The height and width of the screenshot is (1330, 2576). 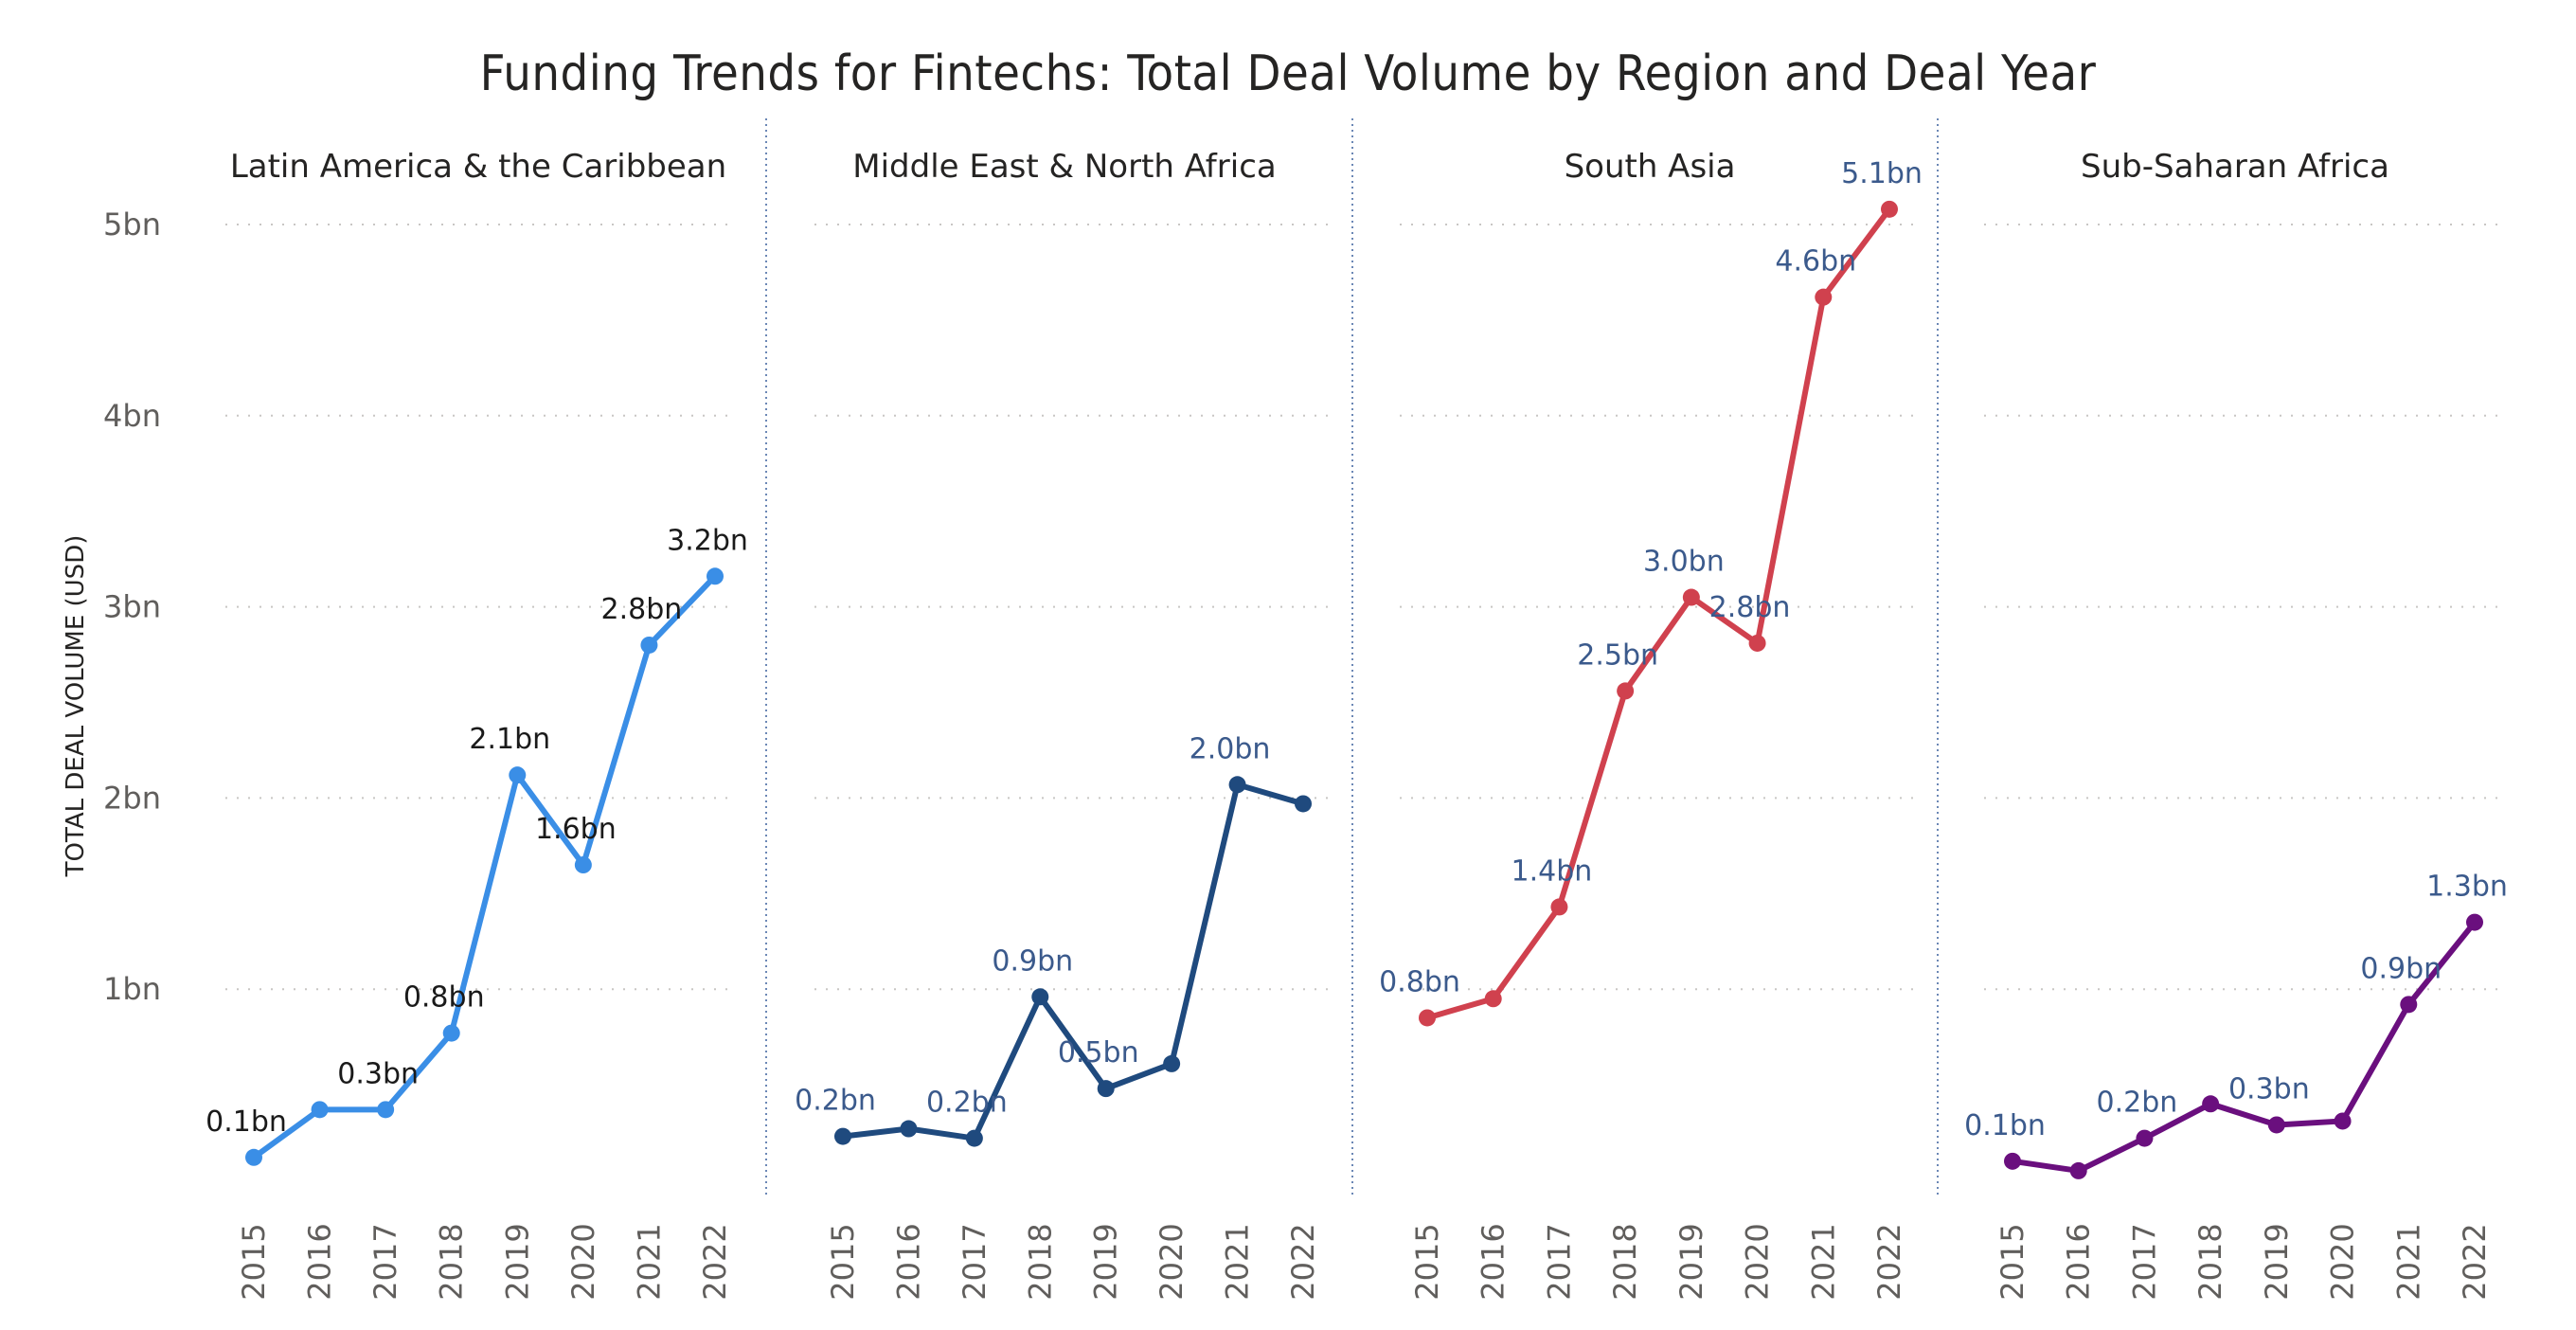 What do you see at coordinates (1882, 173) in the screenshot?
I see `data-label: 5.1bn` at bounding box center [1882, 173].